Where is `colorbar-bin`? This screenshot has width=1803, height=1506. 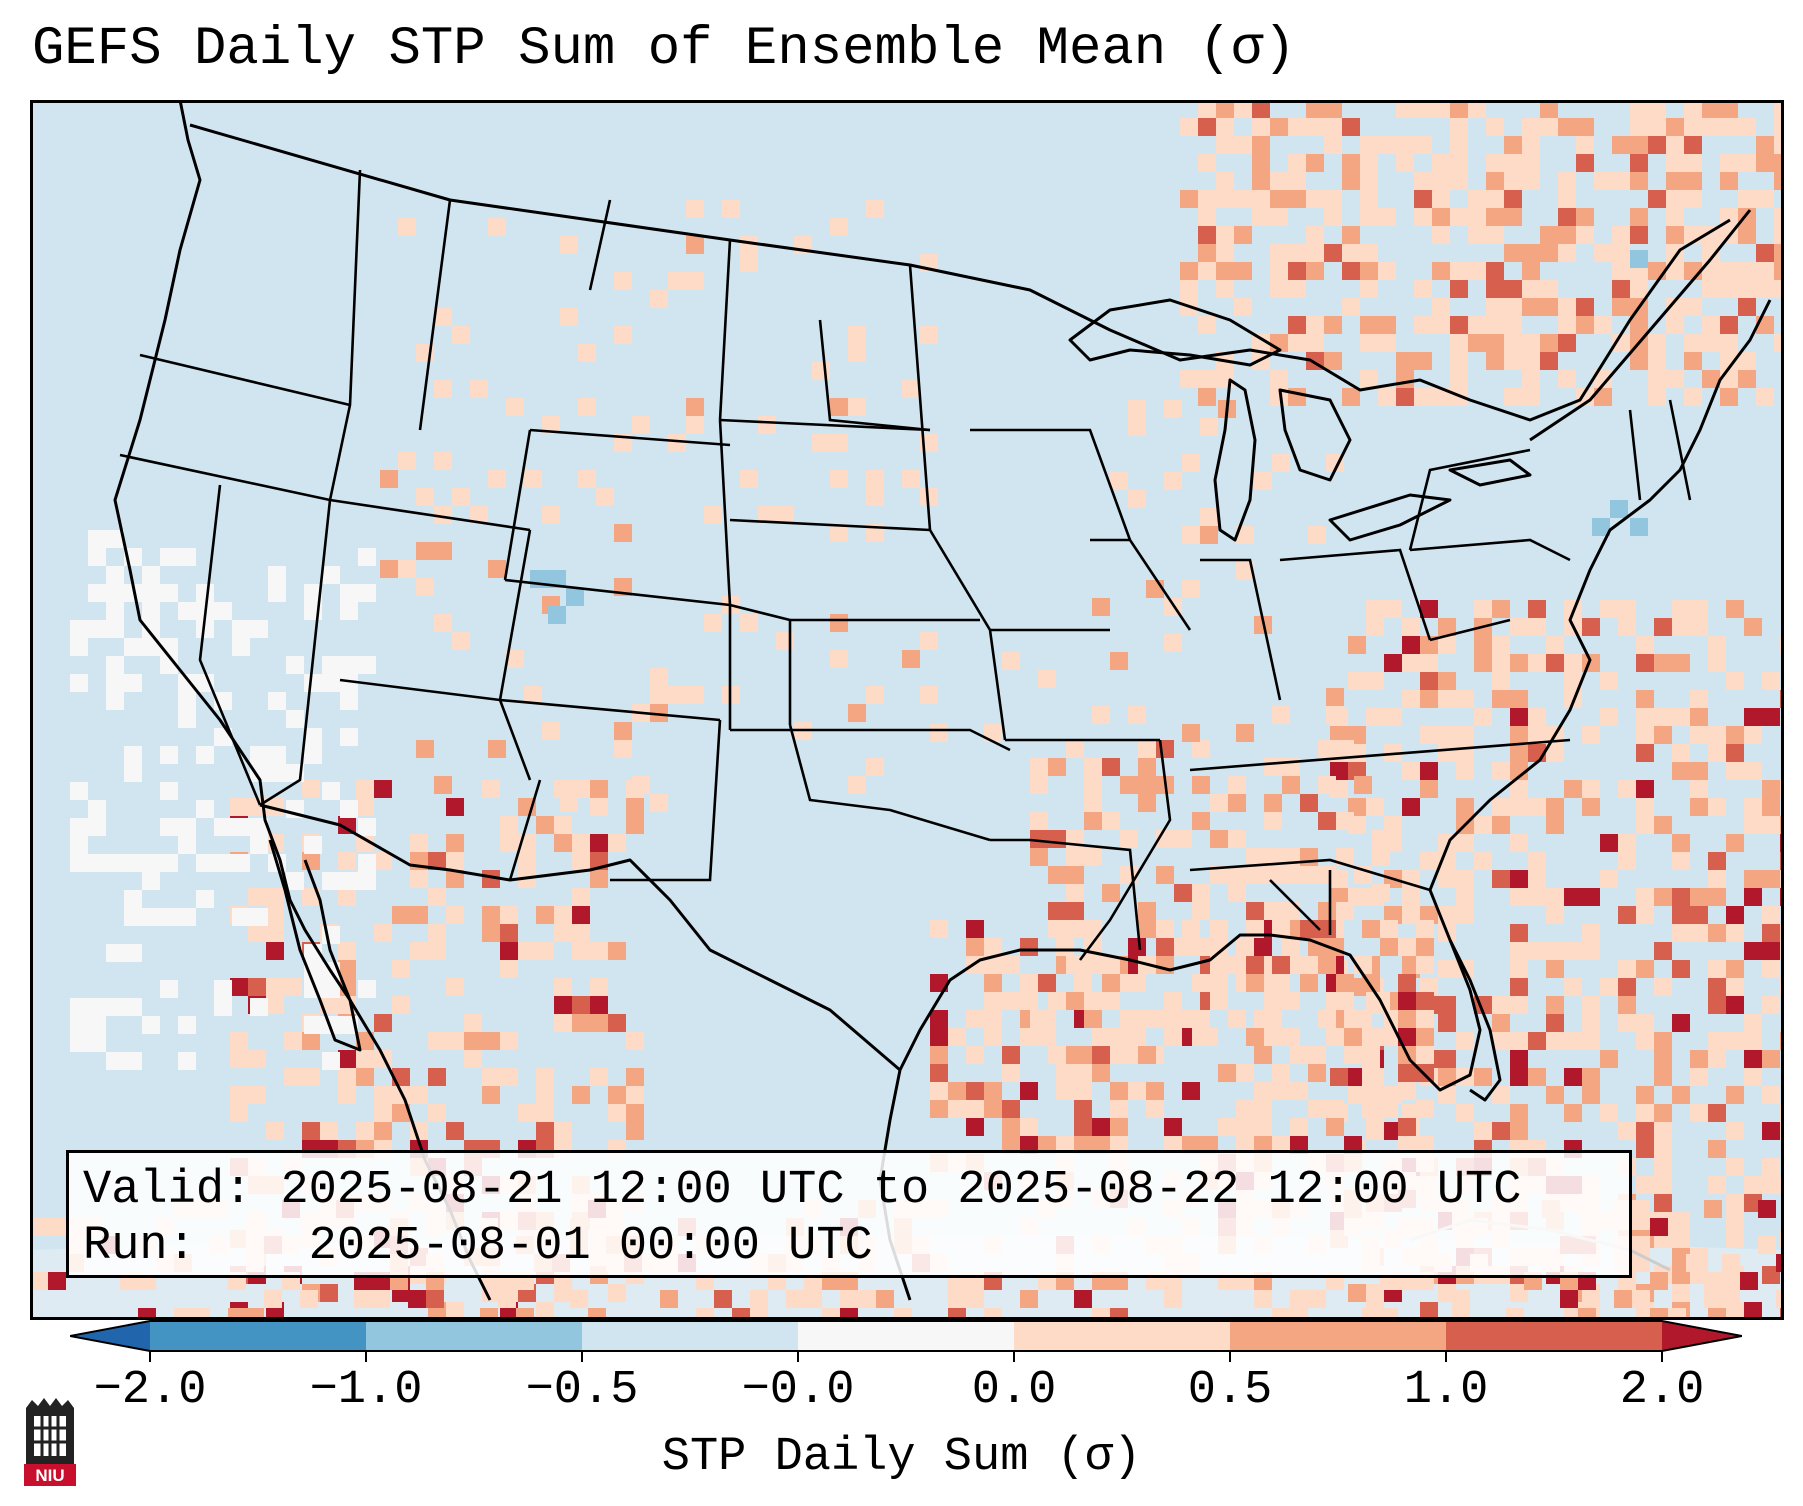 colorbar-bin is located at coordinates (474, 1336).